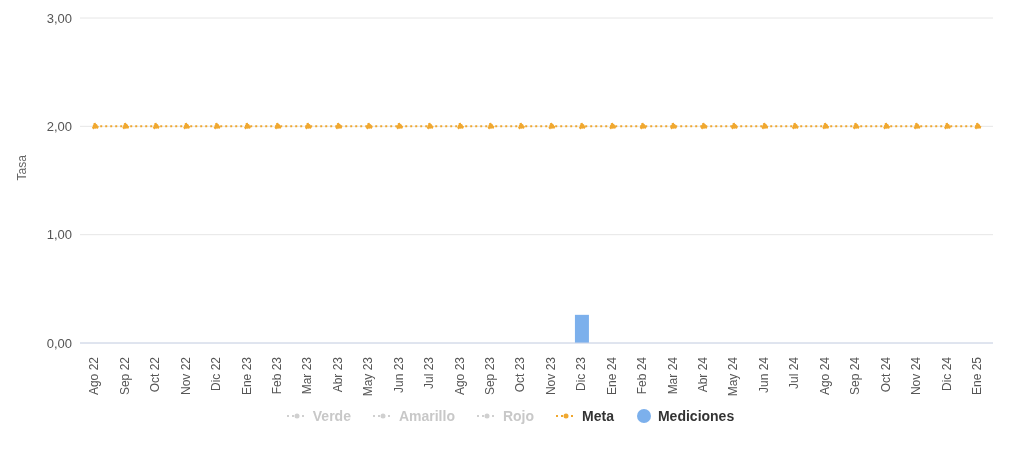 The height and width of the screenshot is (449, 1025). Describe the element at coordinates (794, 373) in the screenshot. I see `x-tick-label: Jul 24` at that location.